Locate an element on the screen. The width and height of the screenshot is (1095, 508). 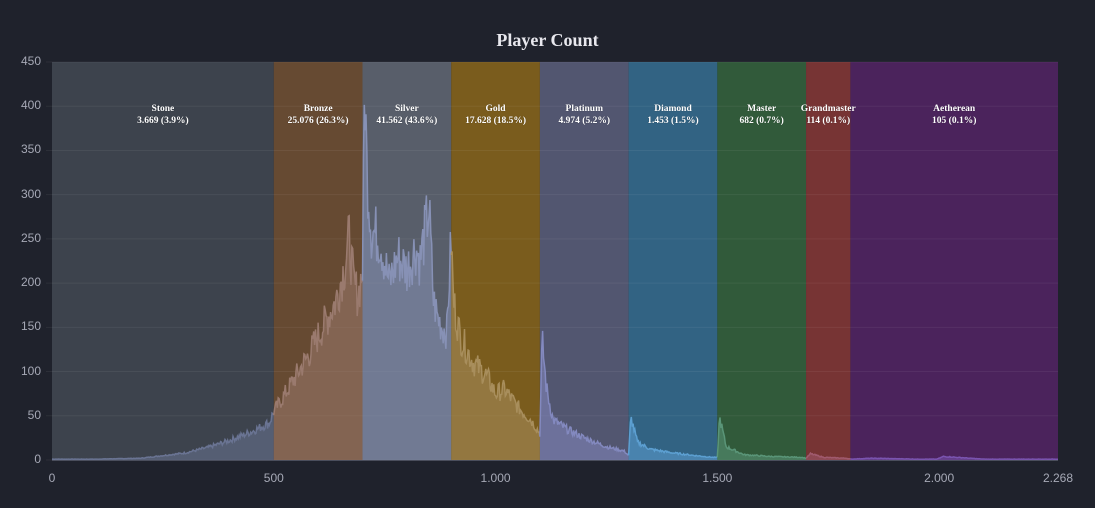
band-count: 682 (0.7%) is located at coordinates (761, 121).